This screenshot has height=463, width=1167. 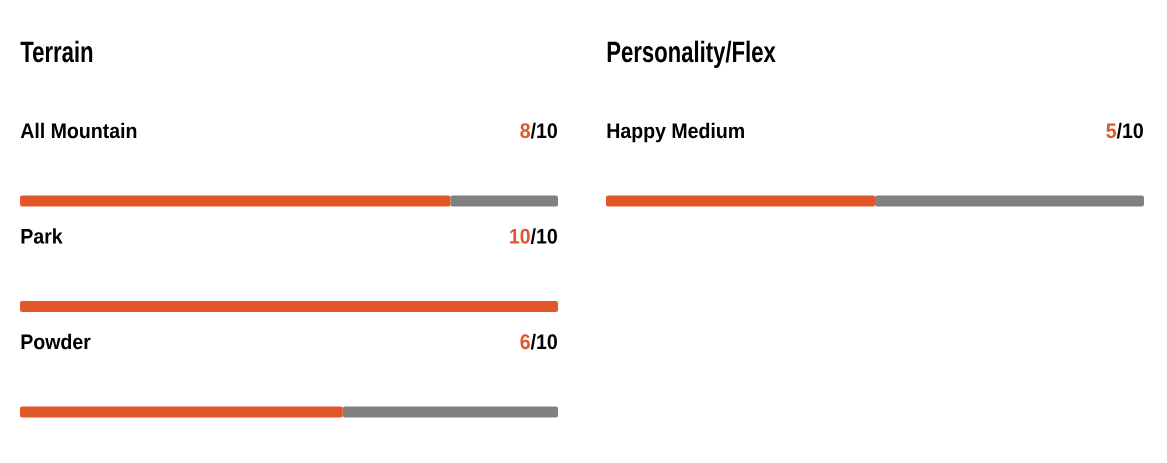 I want to click on chart-title: Personality/Flex, so click(x=691, y=54).